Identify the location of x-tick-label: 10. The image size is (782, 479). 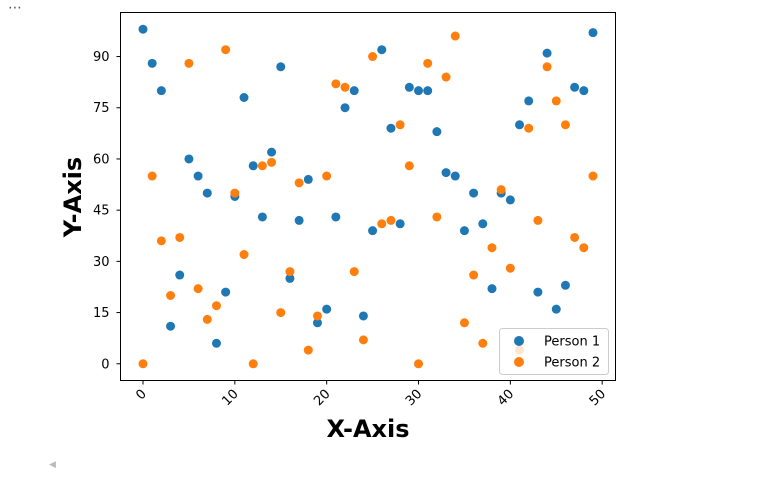
(230, 398).